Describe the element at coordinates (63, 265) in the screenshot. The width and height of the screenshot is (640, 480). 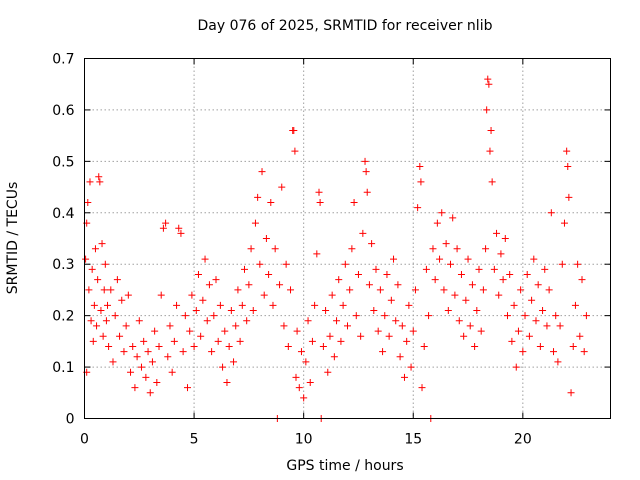
I see `y-tick-label: 0.3` at that location.